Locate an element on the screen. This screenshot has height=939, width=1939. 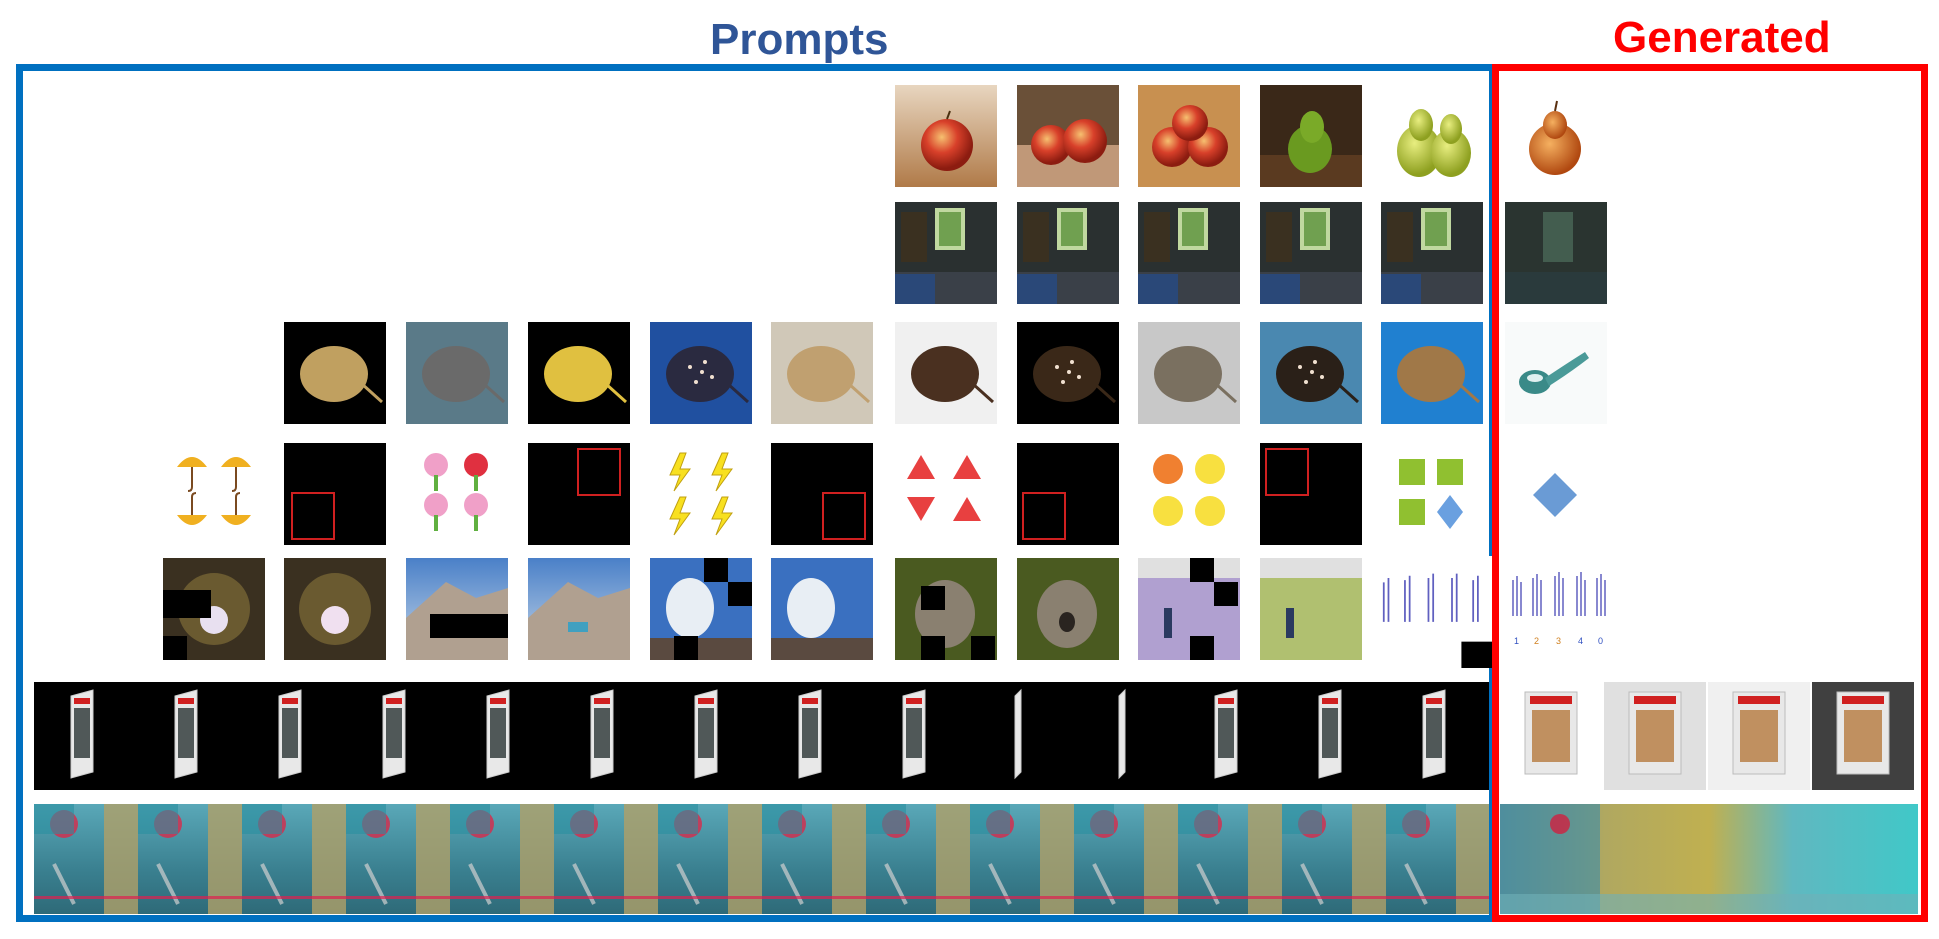
rotating-card-generated-strip is located at coordinates (1709, 736).